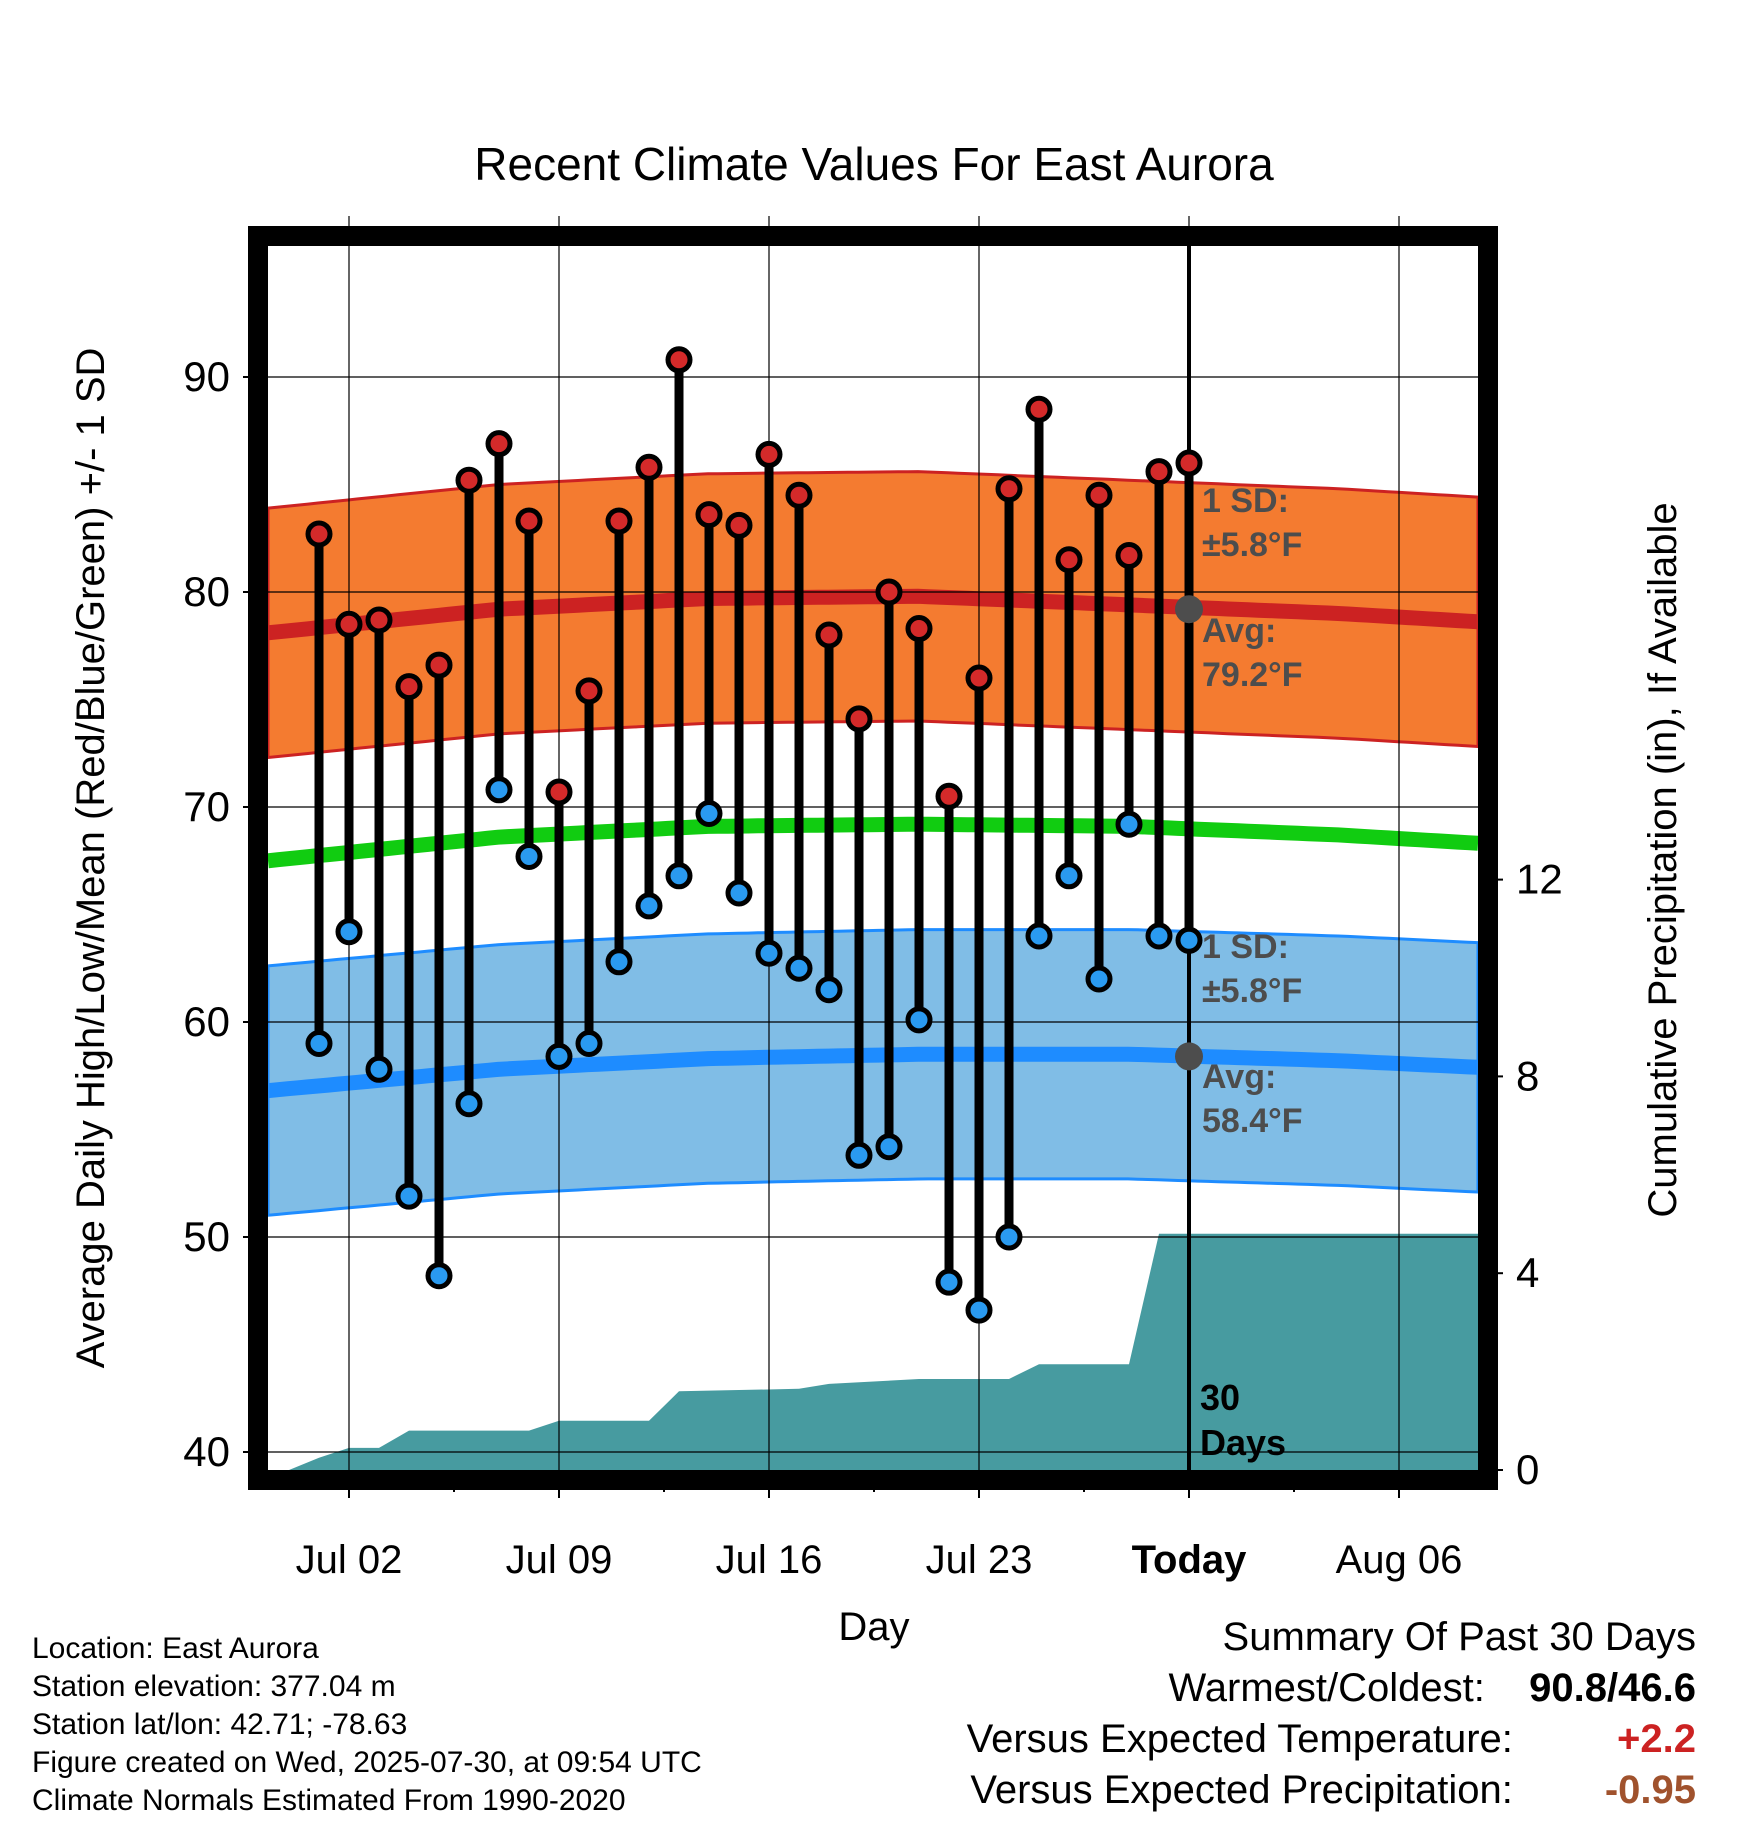  Describe the element at coordinates (206, 806) in the screenshot. I see `y-tick-label: 70` at that location.